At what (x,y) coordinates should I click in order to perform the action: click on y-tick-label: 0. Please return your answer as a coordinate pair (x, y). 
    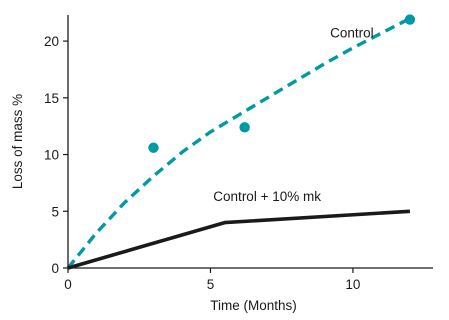
    Looking at the image, I should click on (55, 268).